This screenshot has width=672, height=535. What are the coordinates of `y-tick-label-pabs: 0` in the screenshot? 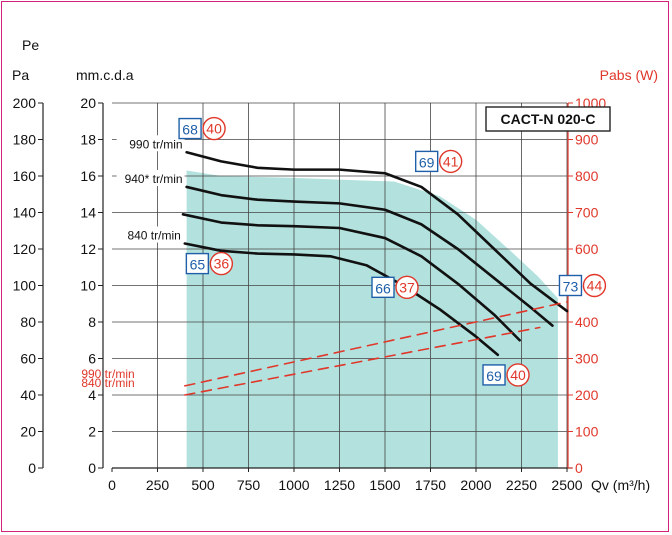 It's located at (579, 468).